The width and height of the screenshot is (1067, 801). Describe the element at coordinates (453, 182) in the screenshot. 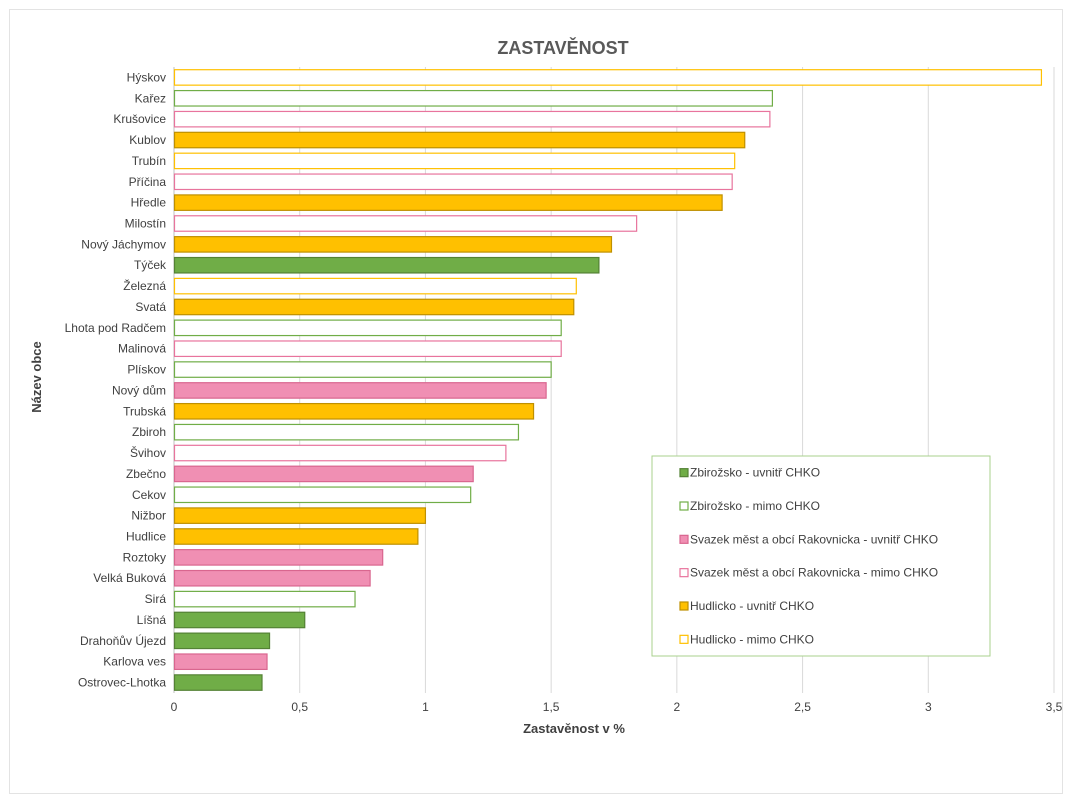

I see `bar-příčina` at that location.